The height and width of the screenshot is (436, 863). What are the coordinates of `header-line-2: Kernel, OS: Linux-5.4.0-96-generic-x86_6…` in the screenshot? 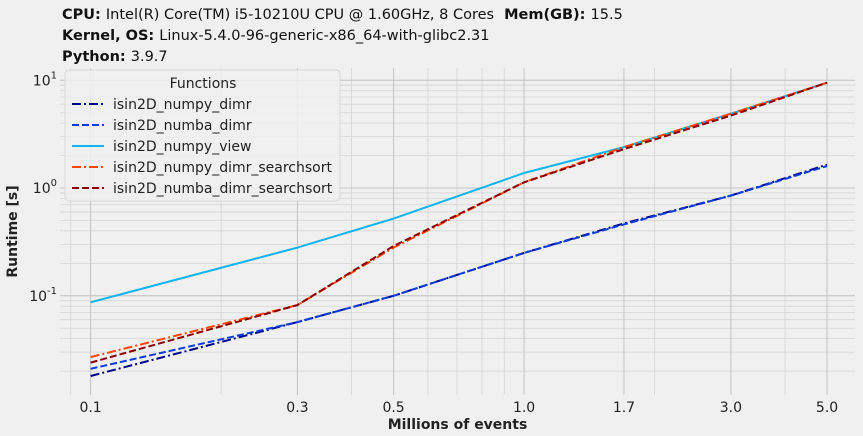 It's located at (276, 36).